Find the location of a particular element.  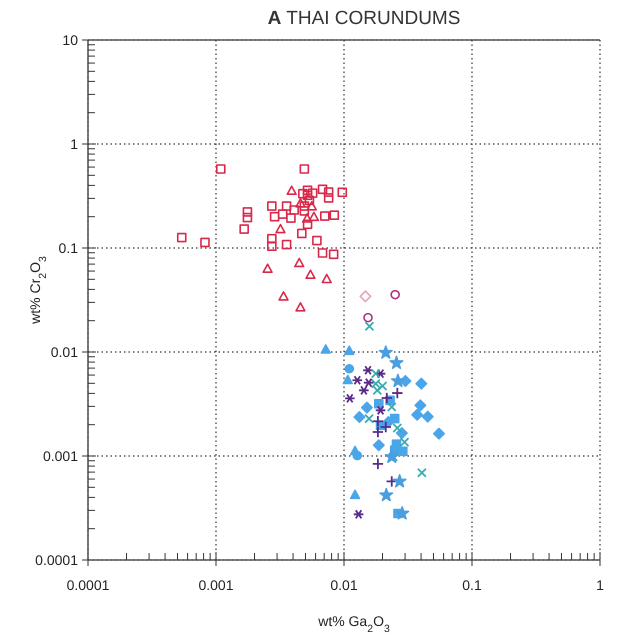

x-tick-label: 1 is located at coordinates (600, 585).